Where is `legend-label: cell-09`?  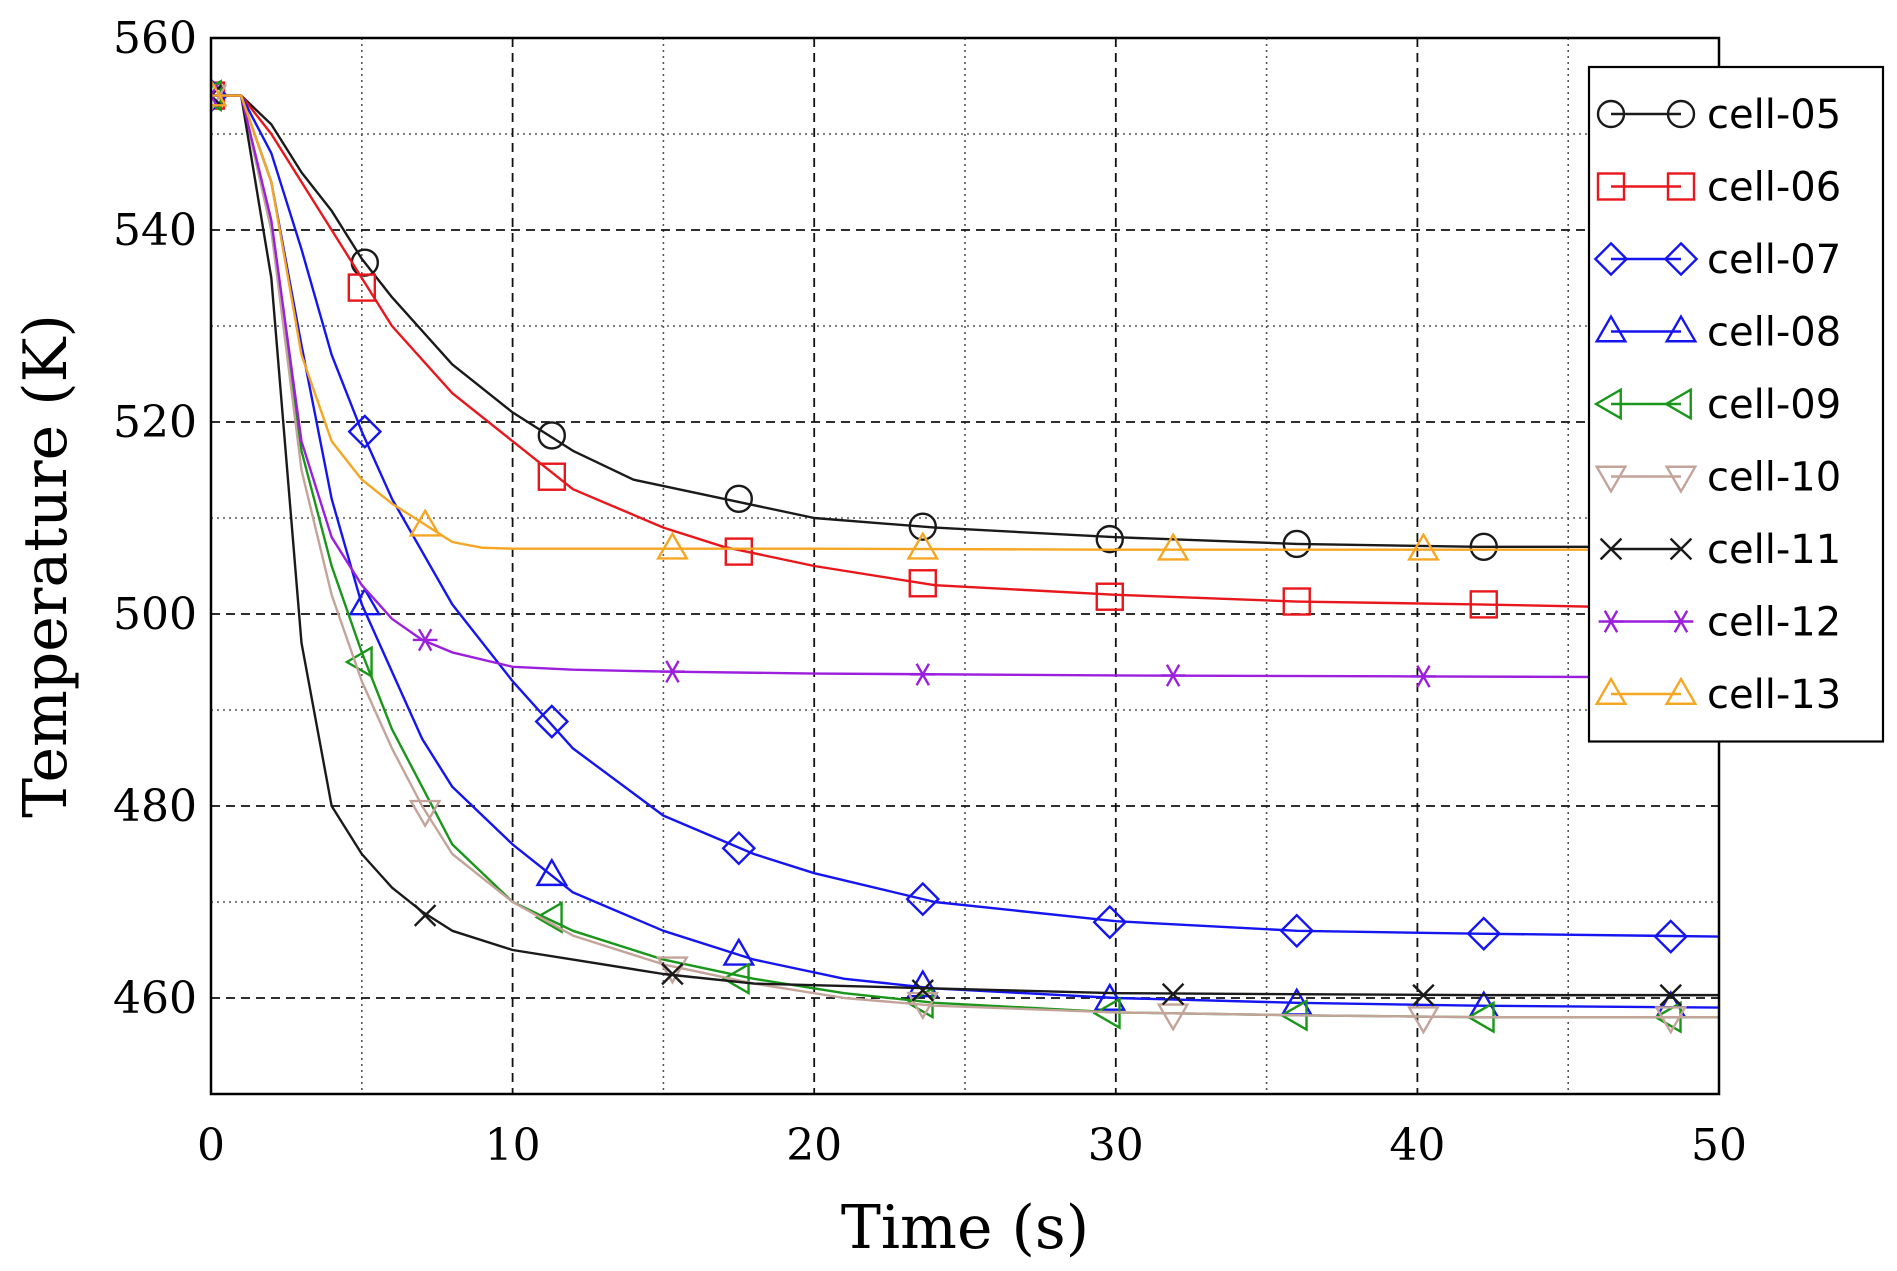
legend-label: cell-09 is located at coordinates (1774, 405).